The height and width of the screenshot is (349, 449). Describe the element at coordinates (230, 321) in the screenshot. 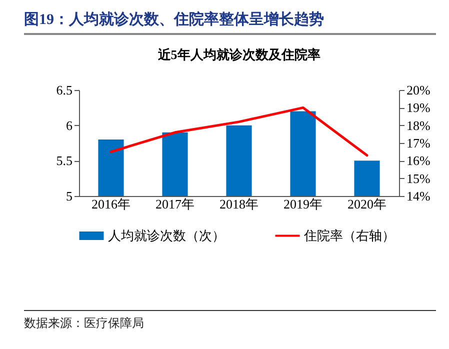

I see `source-note: 数据来源：医疗保障局` at that location.